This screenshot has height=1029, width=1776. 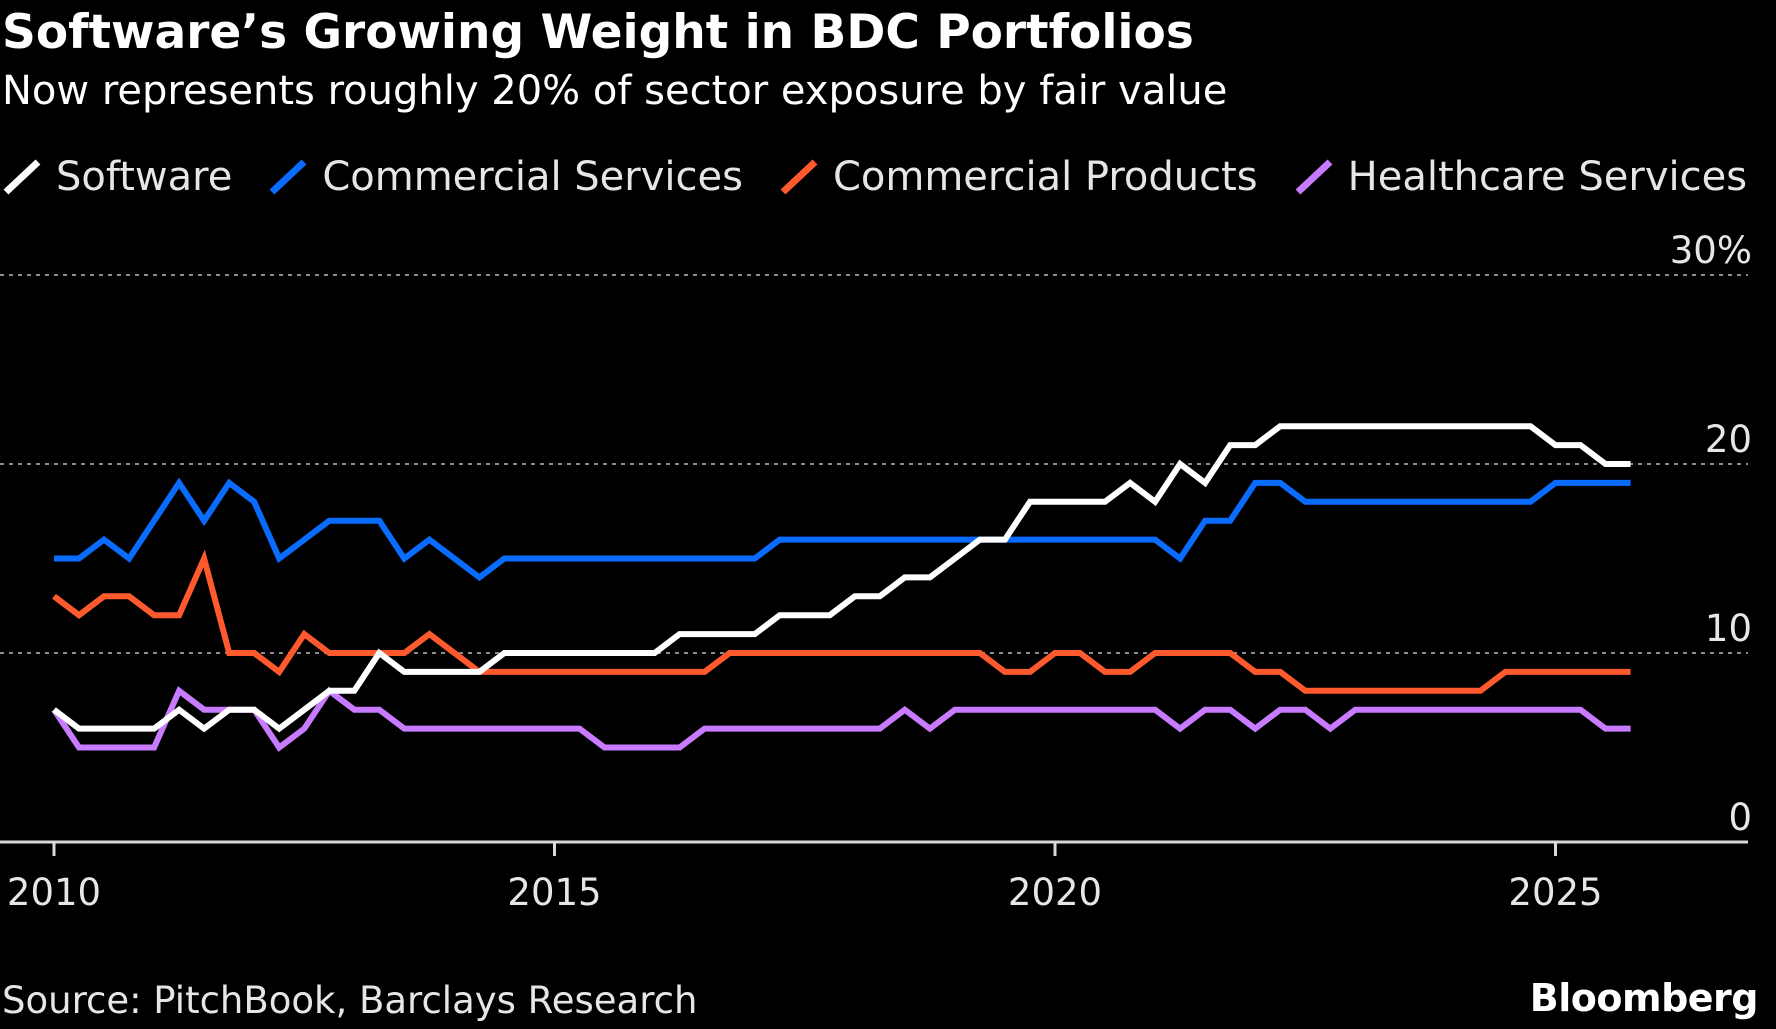 What do you see at coordinates (1055, 892) in the screenshot?
I see `x-tick-label-2020: 2020` at bounding box center [1055, 892].